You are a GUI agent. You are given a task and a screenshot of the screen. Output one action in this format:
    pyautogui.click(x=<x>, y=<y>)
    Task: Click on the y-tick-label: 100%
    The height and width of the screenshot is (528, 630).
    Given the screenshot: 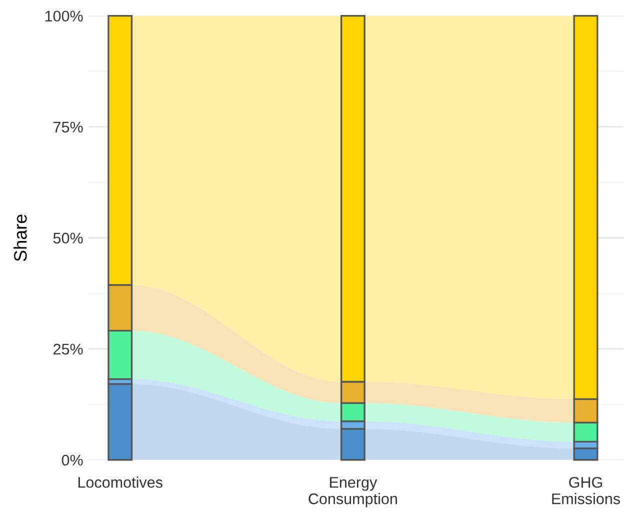 What is the action you would take?
    pyautogui.click(x=64, y=16)
    